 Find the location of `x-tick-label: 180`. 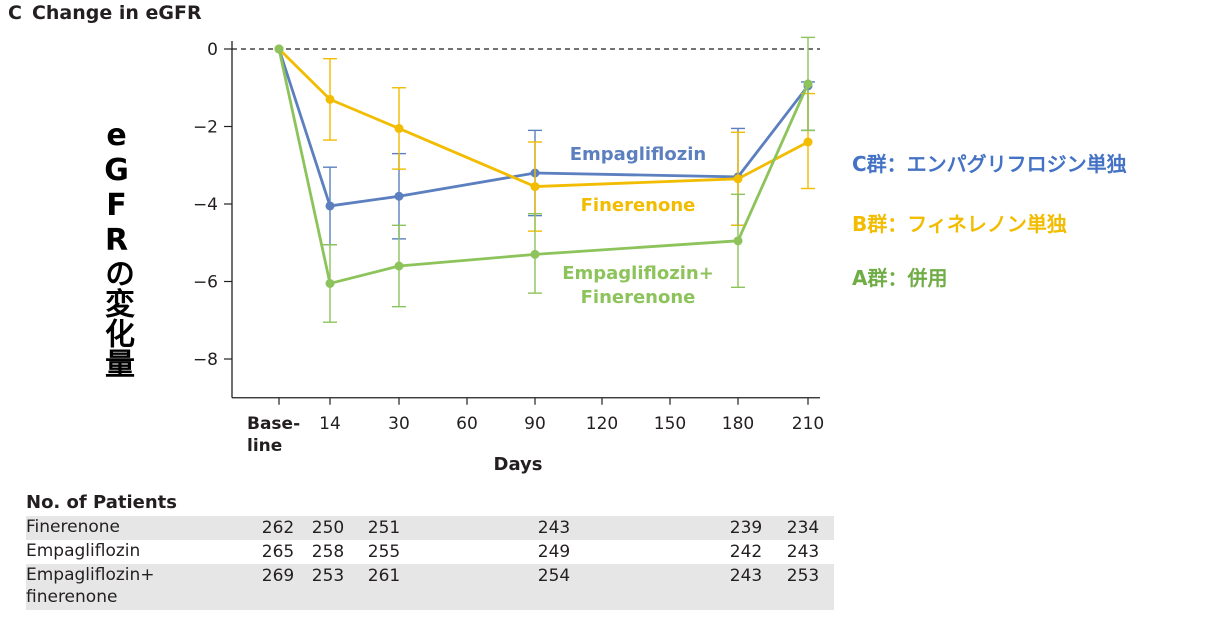

x-tick-label: 180 is located at coordinates (738, 424).